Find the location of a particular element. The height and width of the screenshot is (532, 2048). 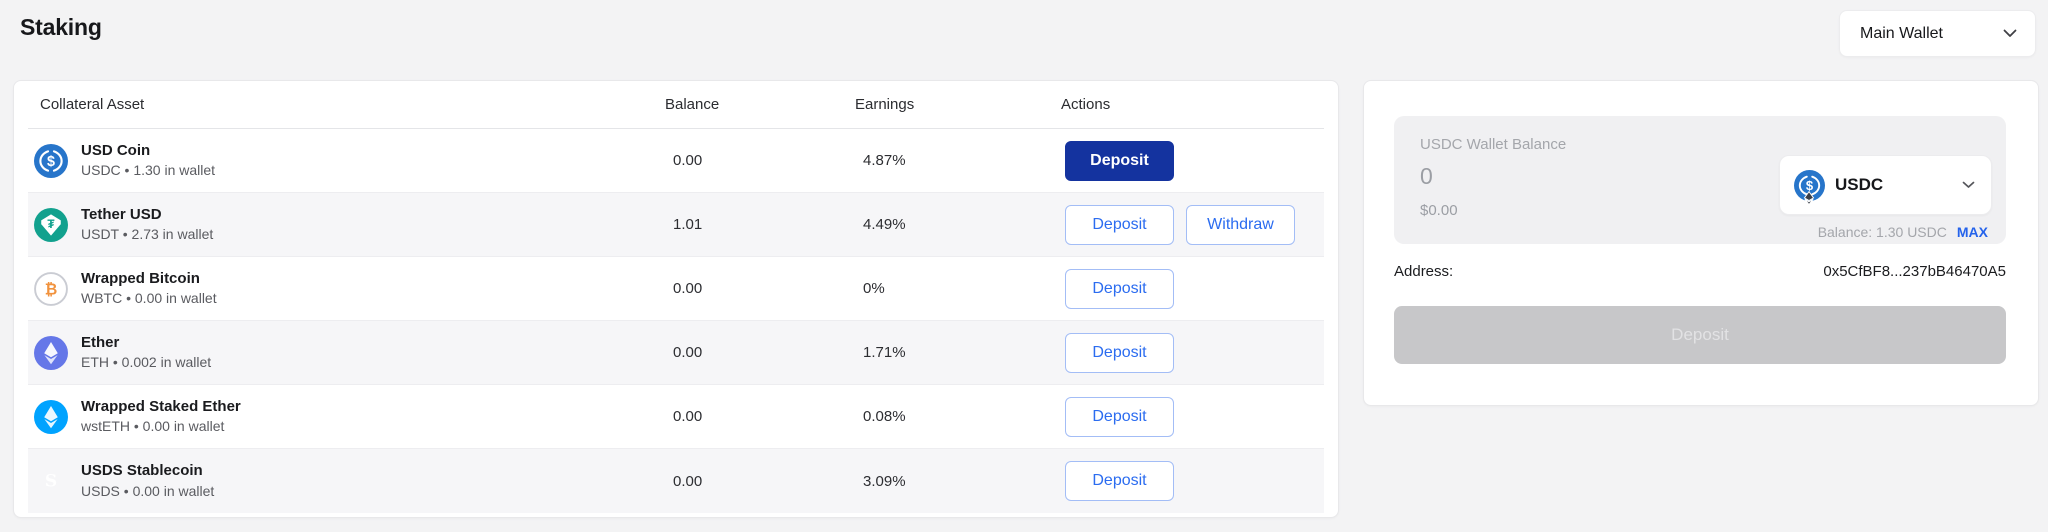

earnings-value: 0% is located at coordinates (874, 288).